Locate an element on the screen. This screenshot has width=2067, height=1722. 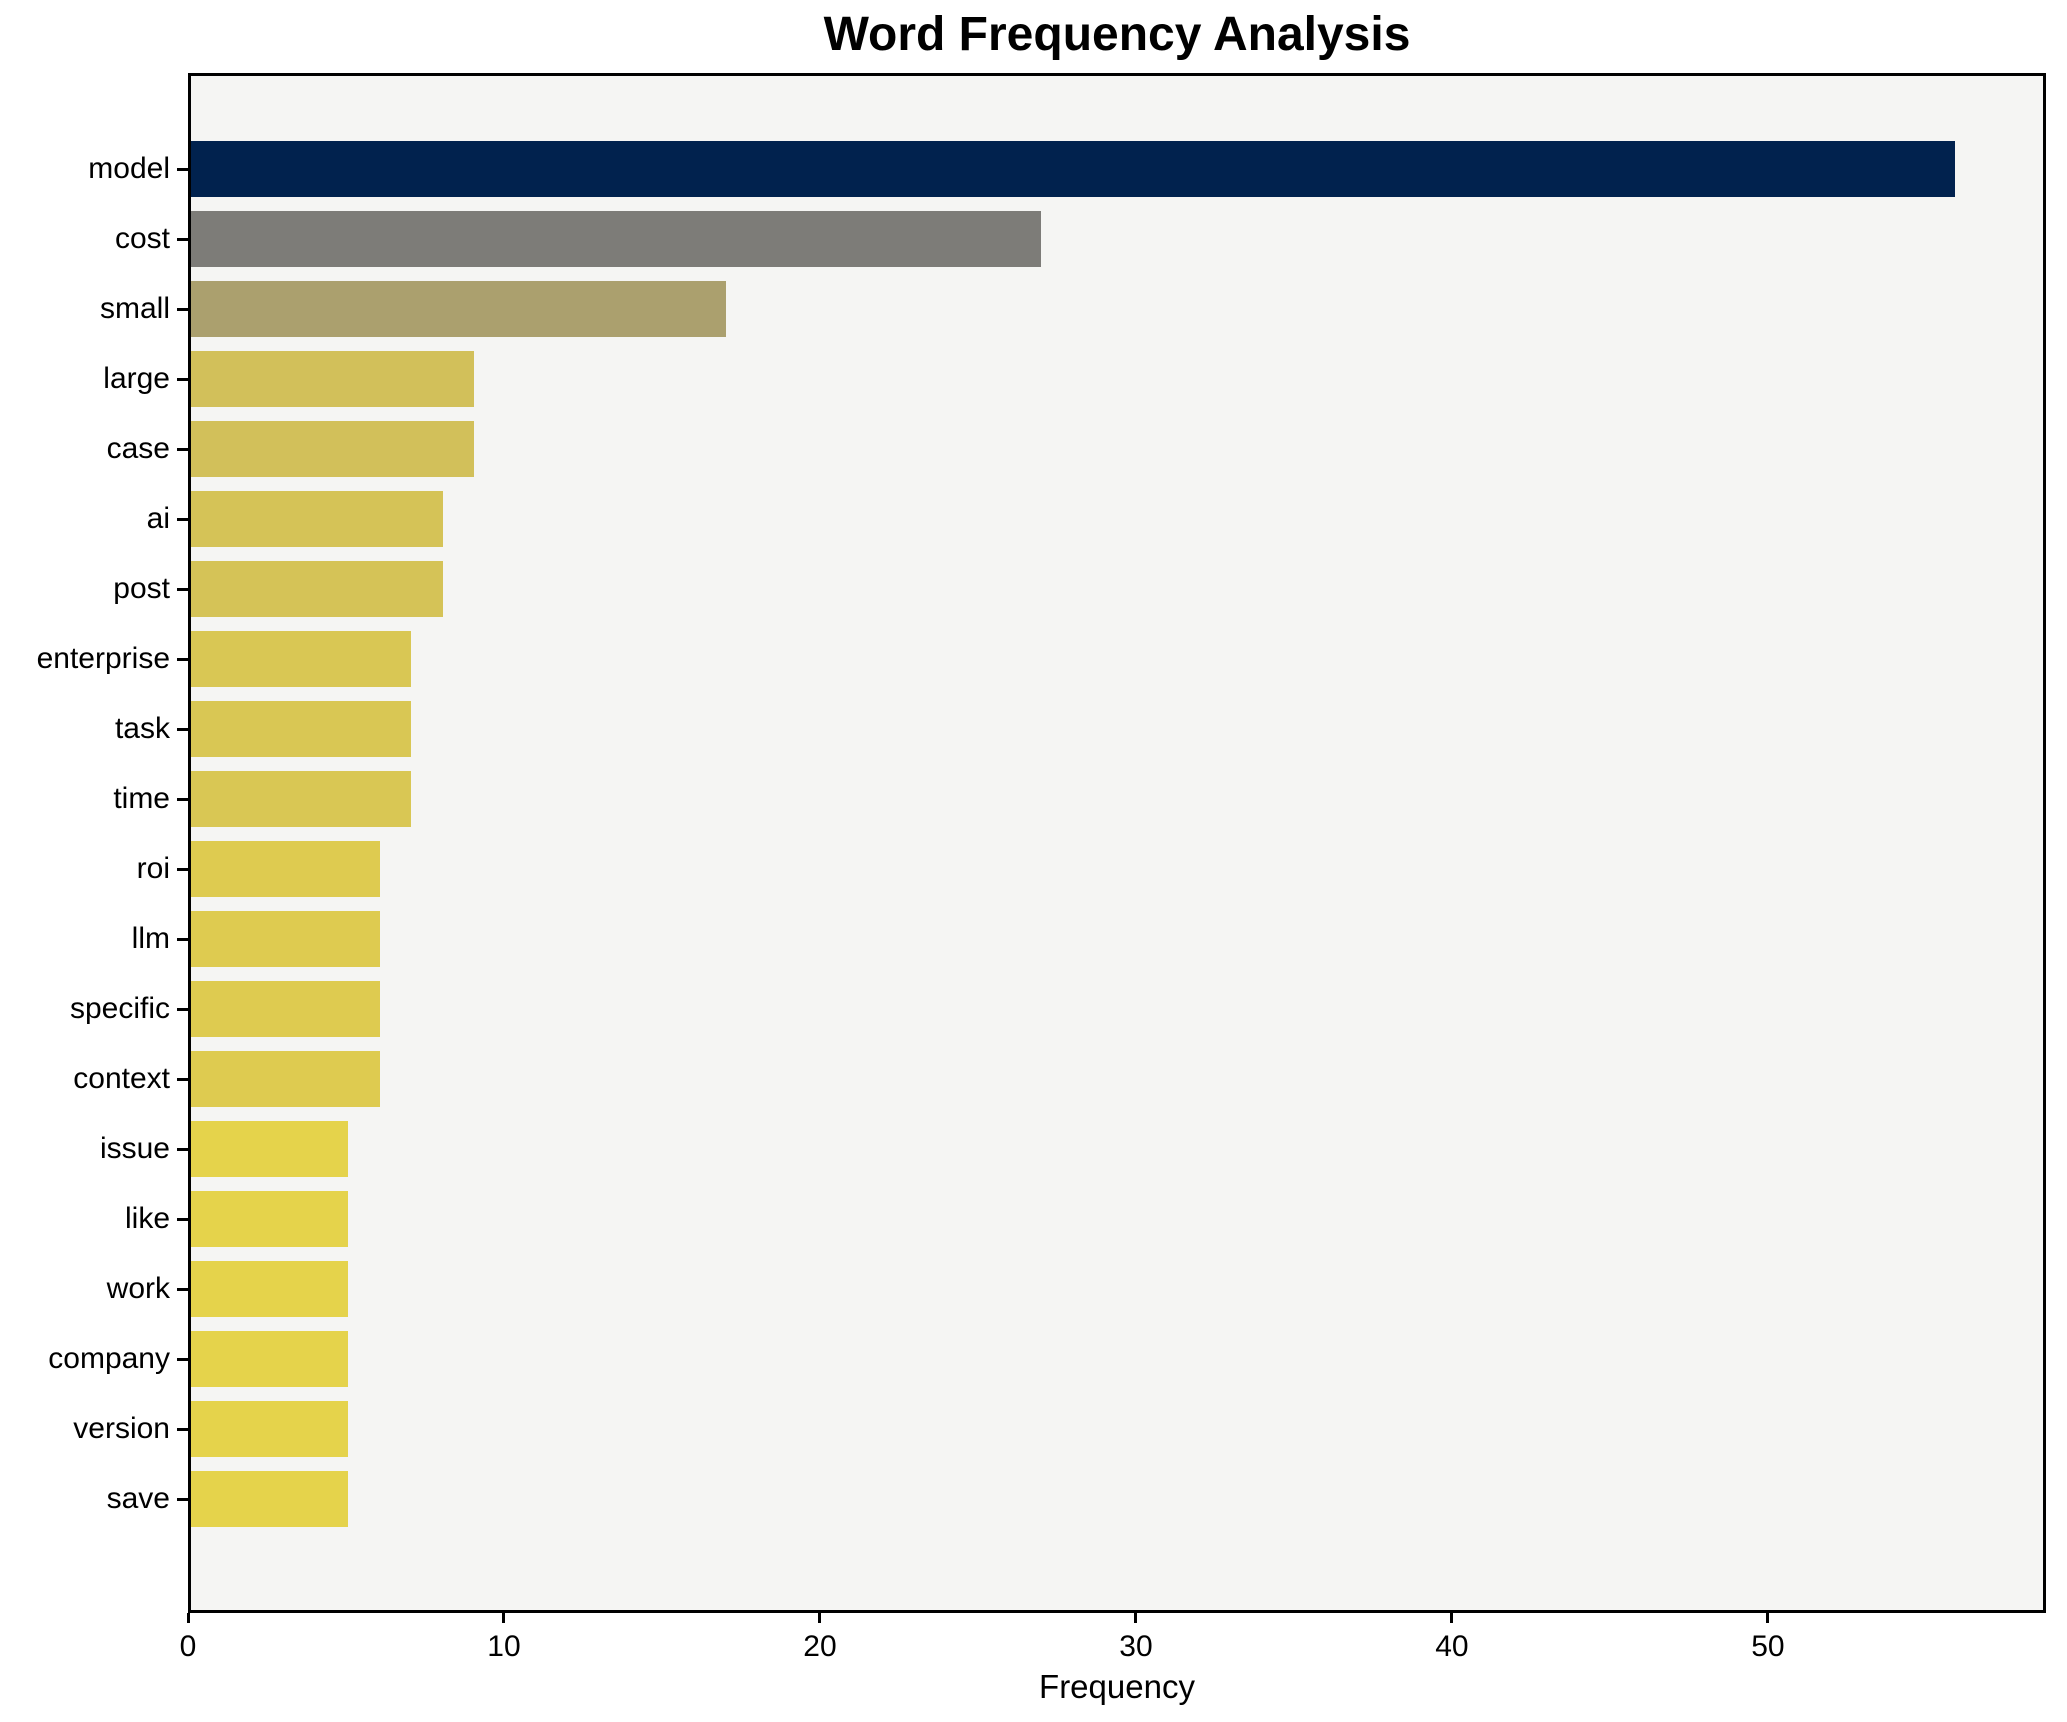
y-tick-label-large: large is located at coordinates (136, 378).